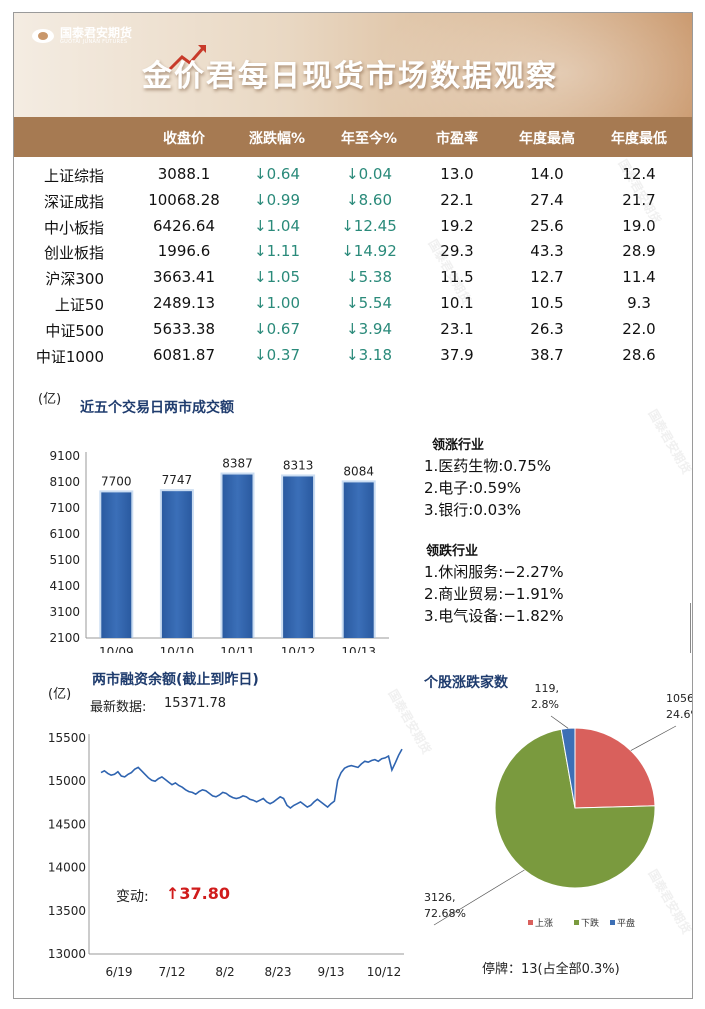  I want to click on cell-close: 6426.64, so click(184, 225).